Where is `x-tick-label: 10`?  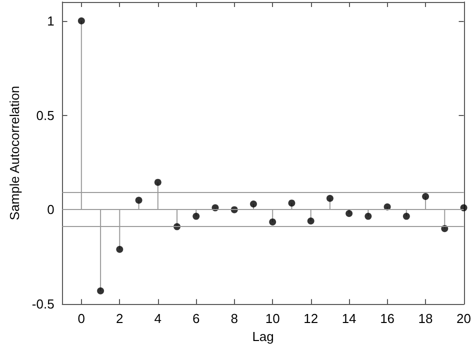
x-tick-label: 10 is located at coordinates (272, 318).